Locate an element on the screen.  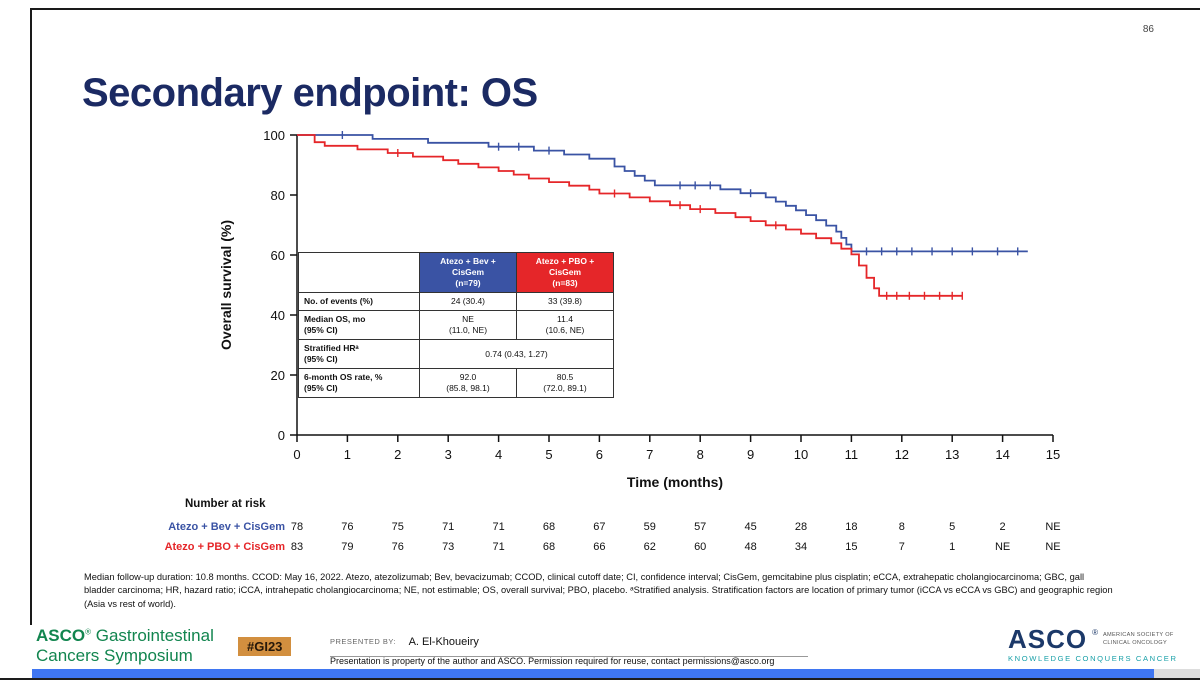
median-os-red: 11.4 (10.6, NE) is located at coordinates (565, 325).